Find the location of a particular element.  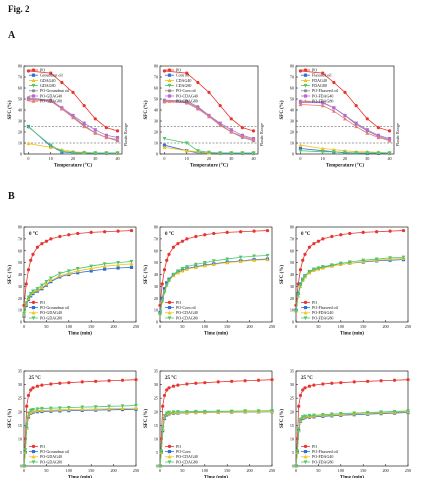

y-tick-label: 40 is located at coordinates (20, 110).